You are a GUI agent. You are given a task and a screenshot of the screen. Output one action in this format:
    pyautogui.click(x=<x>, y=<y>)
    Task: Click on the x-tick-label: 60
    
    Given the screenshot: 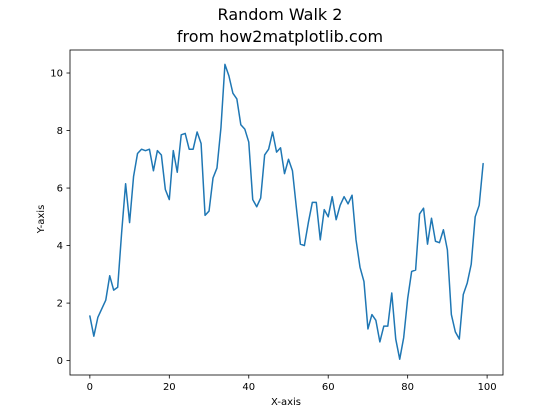 What is the action you would take?
    pyautogui.click(x=328, y=387)
    